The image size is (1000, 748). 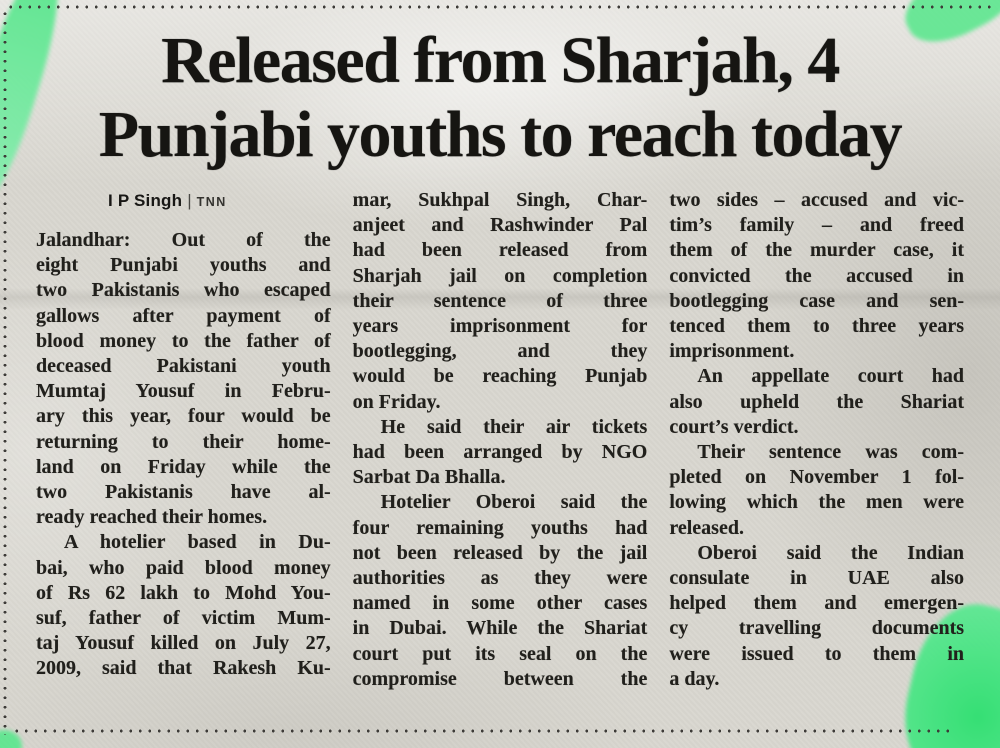 I want to click on article-line: tenced them to three years, so click(x=817, y=326).